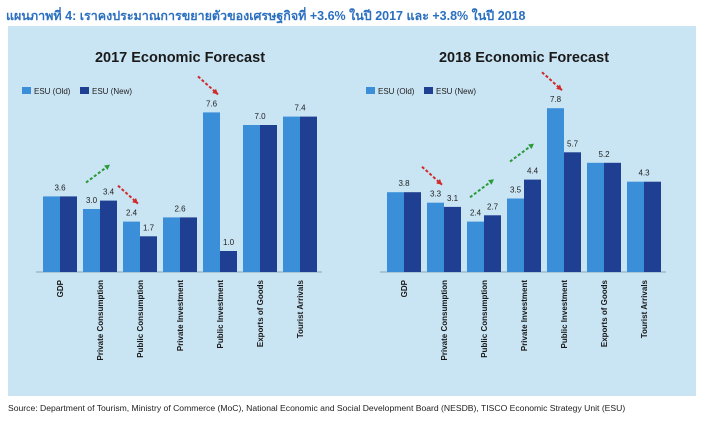 This screenshot has width=710, height=424. What do you see at coordinates (524, 58) in the screenshot?
I see `c2018-chart-title: 2018 Economic Forecast` at bounding box center [524, 58].